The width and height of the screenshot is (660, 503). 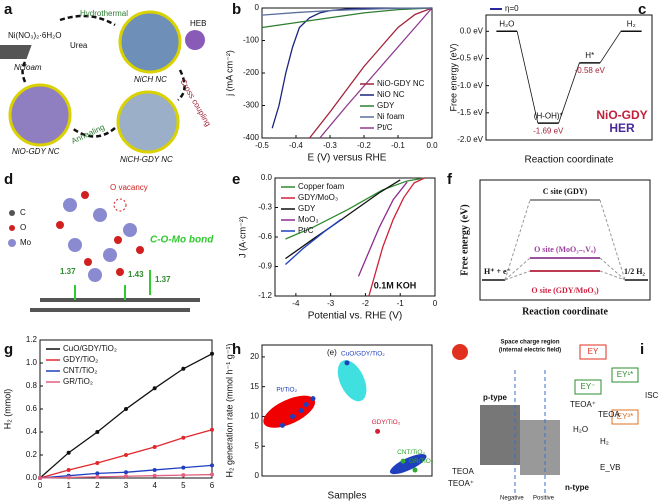 What do you see at coordinates (251, 40) in the screenshot?
I see `y-tick-label: -100` at bounding box center [251, 40].